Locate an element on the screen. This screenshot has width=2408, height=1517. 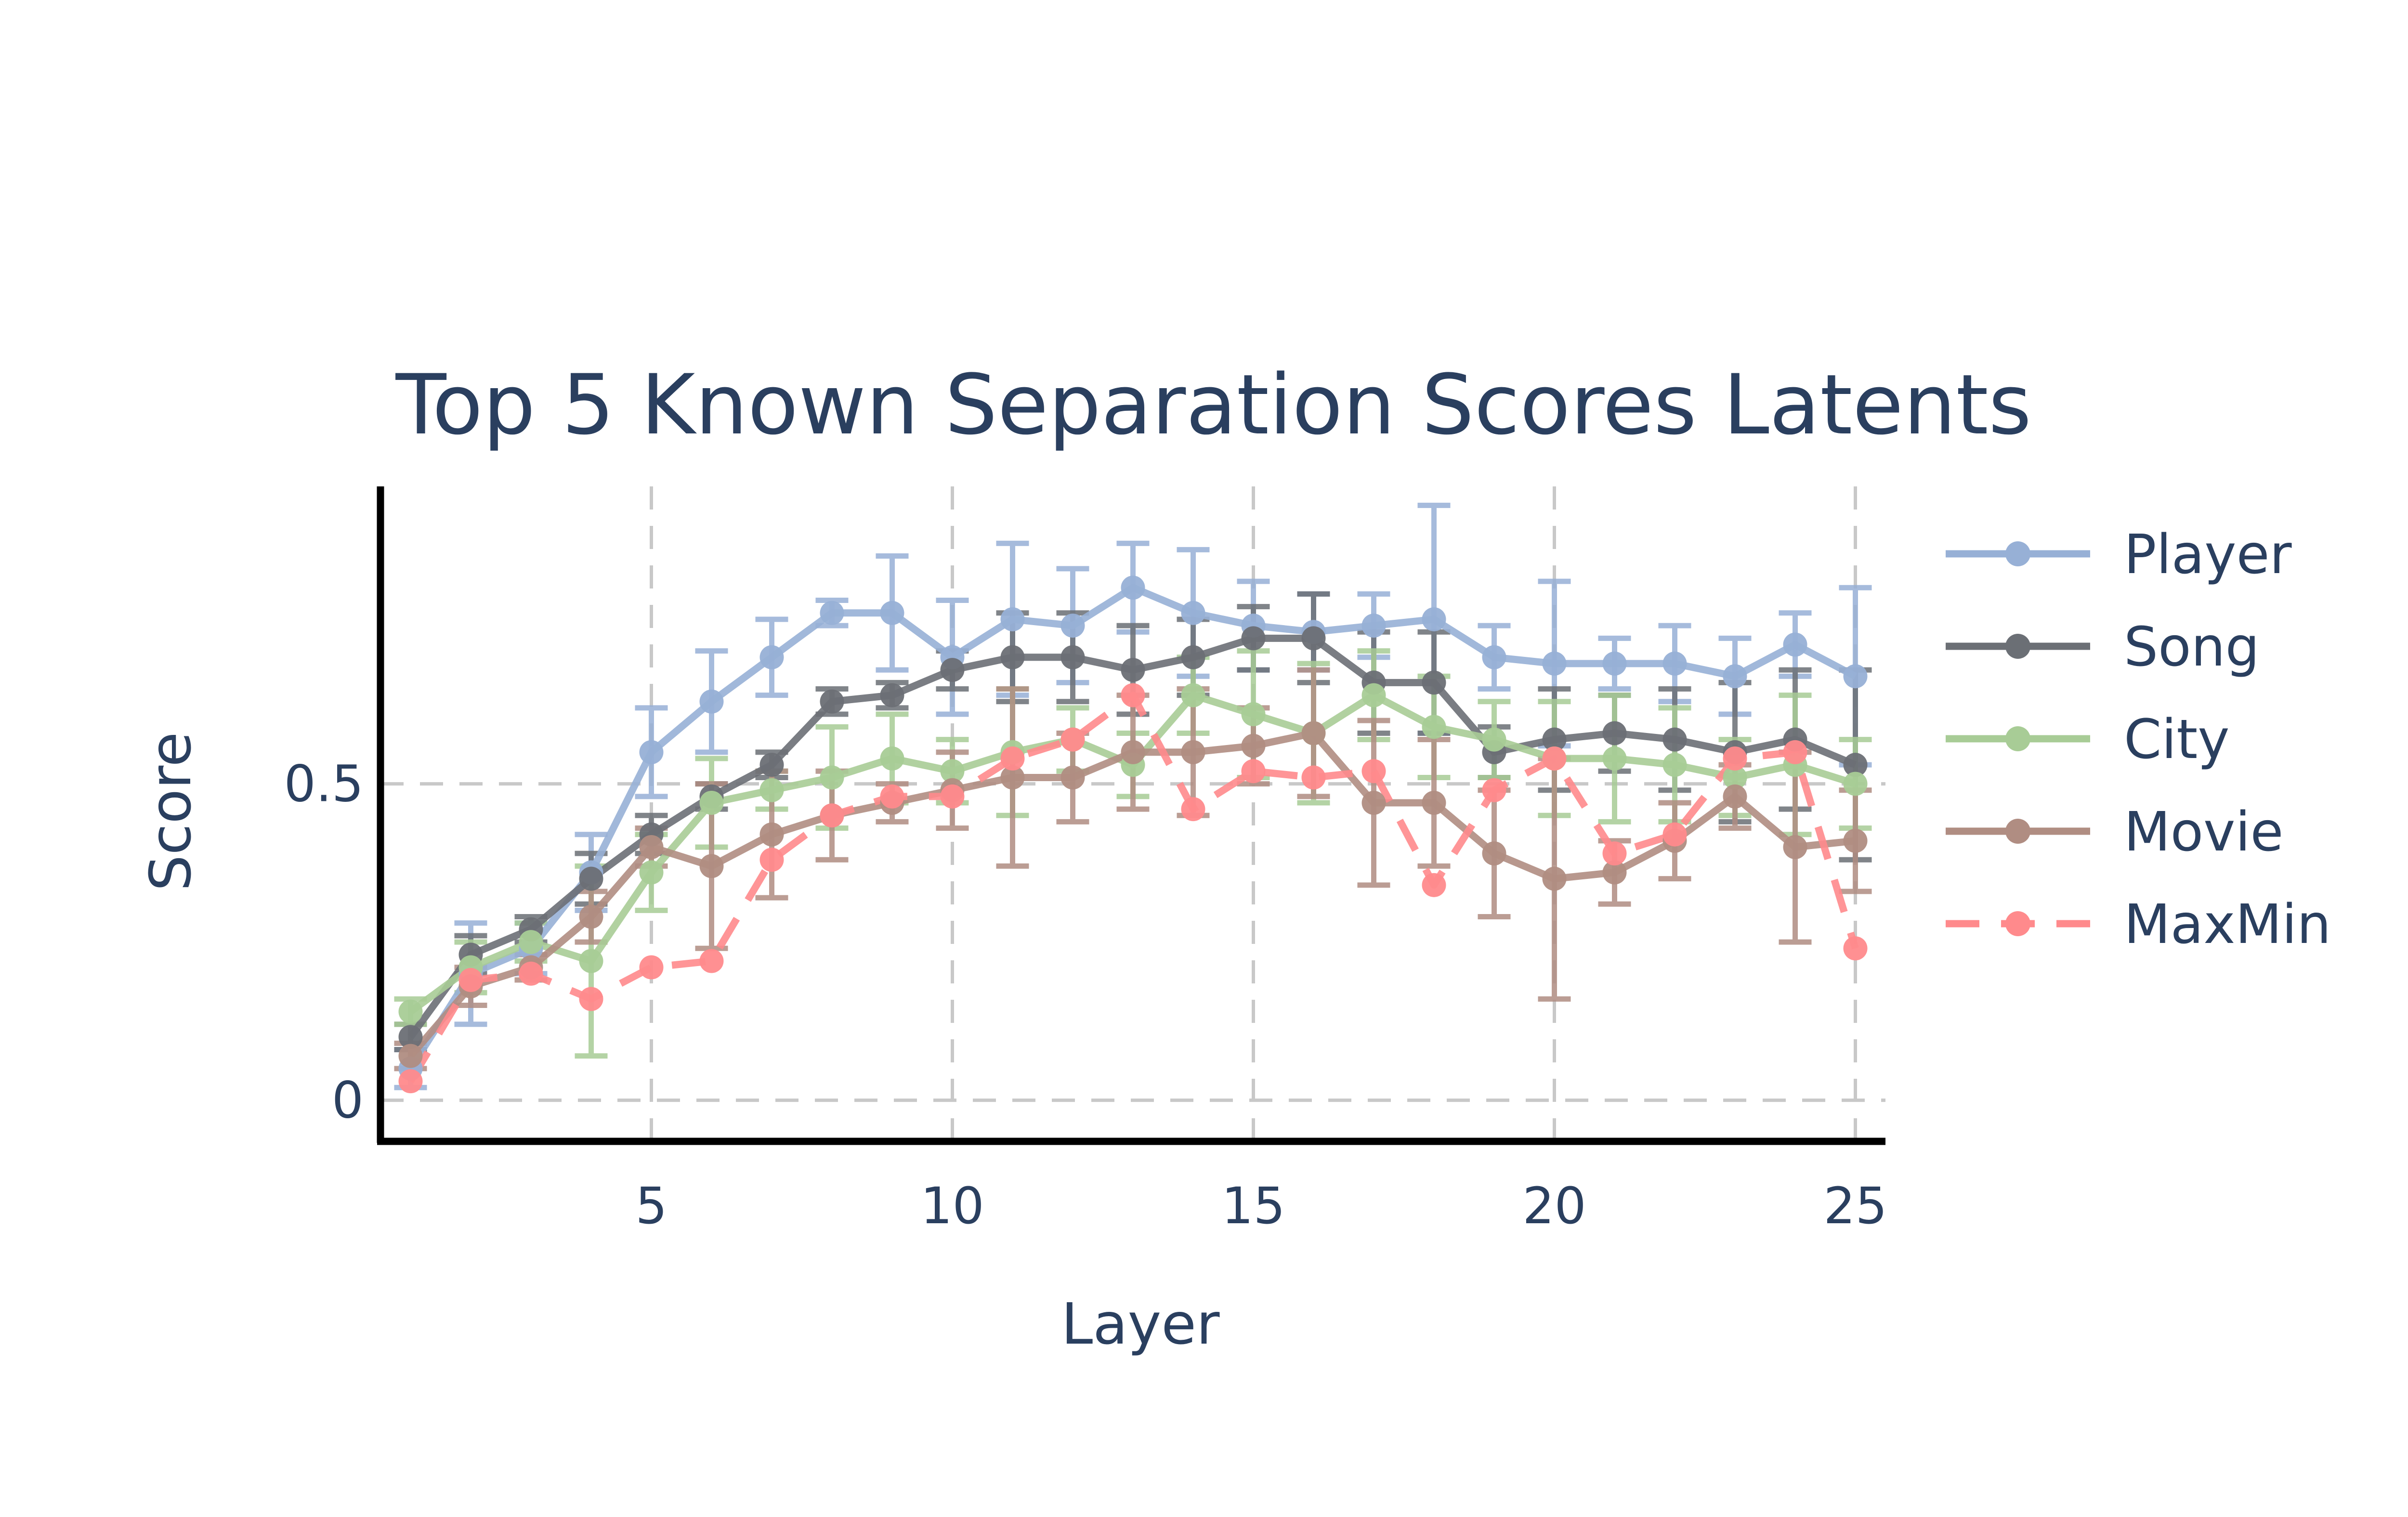
y-axis-title: Score is located at coordinates (170, 811).